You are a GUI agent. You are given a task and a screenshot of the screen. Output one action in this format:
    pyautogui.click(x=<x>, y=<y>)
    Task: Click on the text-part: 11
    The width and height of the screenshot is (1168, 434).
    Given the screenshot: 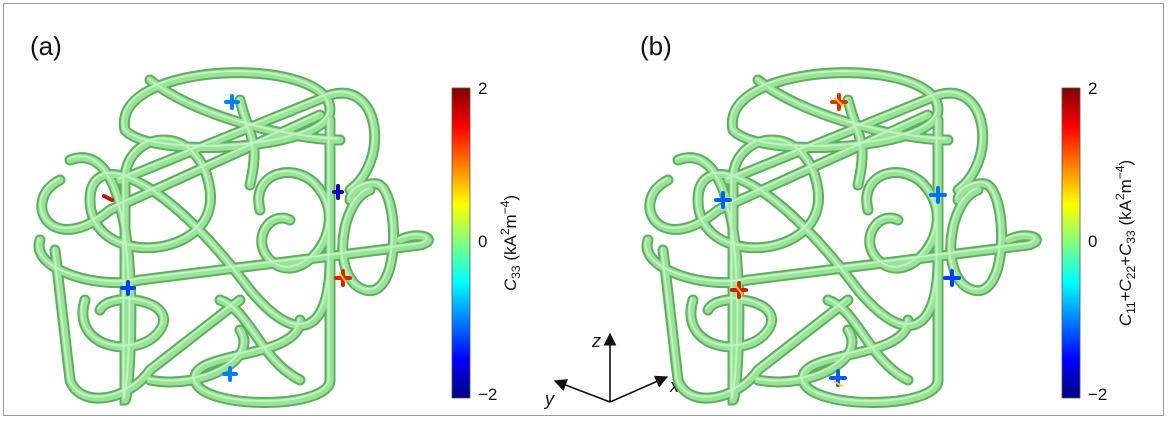 What is the action you would take?
    pyautogui.click(x=1131, y=307)
    